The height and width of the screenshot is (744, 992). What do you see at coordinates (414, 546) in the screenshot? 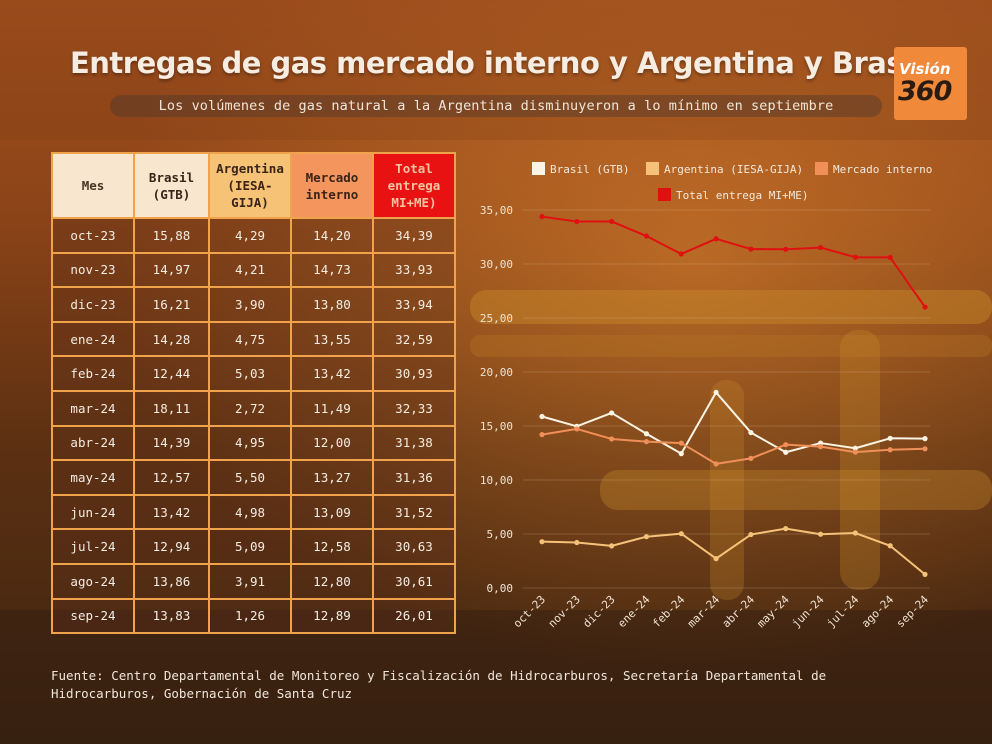
I see `cell-total: 30,63` at bounding box center [414, 546].